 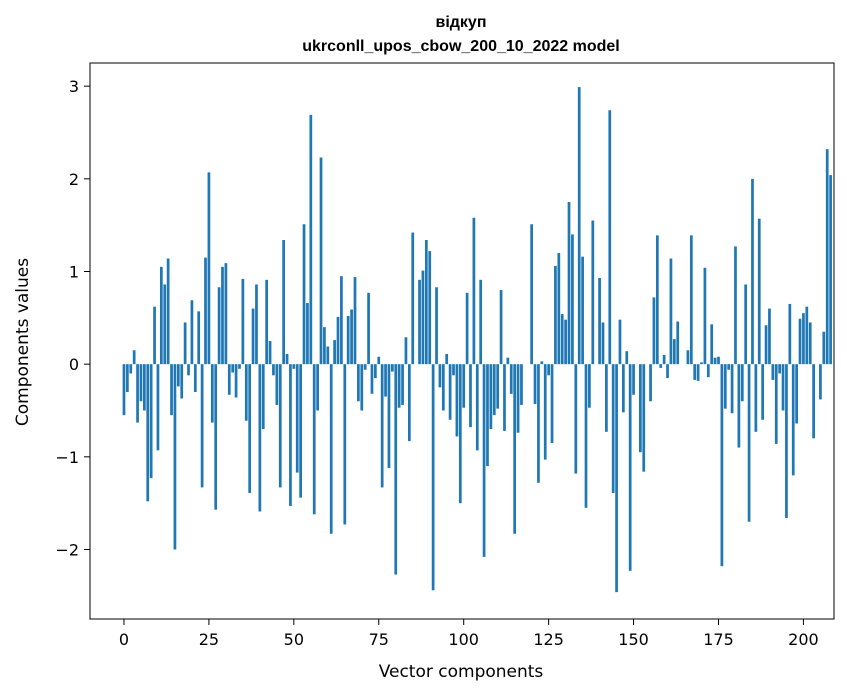 I want to click on x-tick-label: 100, so click(x=463, y=639).